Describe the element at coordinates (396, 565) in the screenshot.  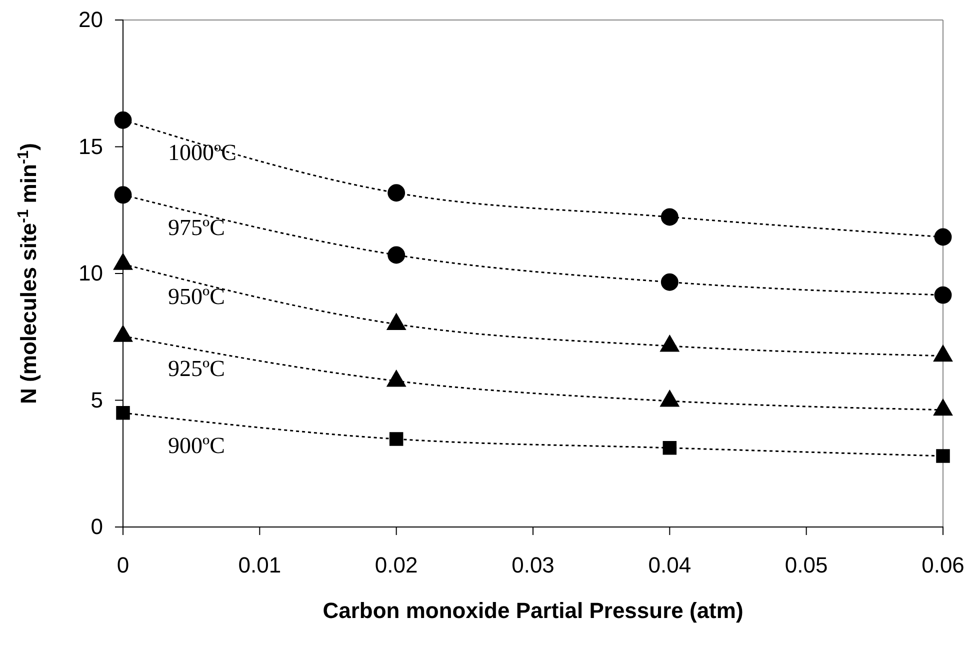
I see `x-tick-label: 0.02` at that location.